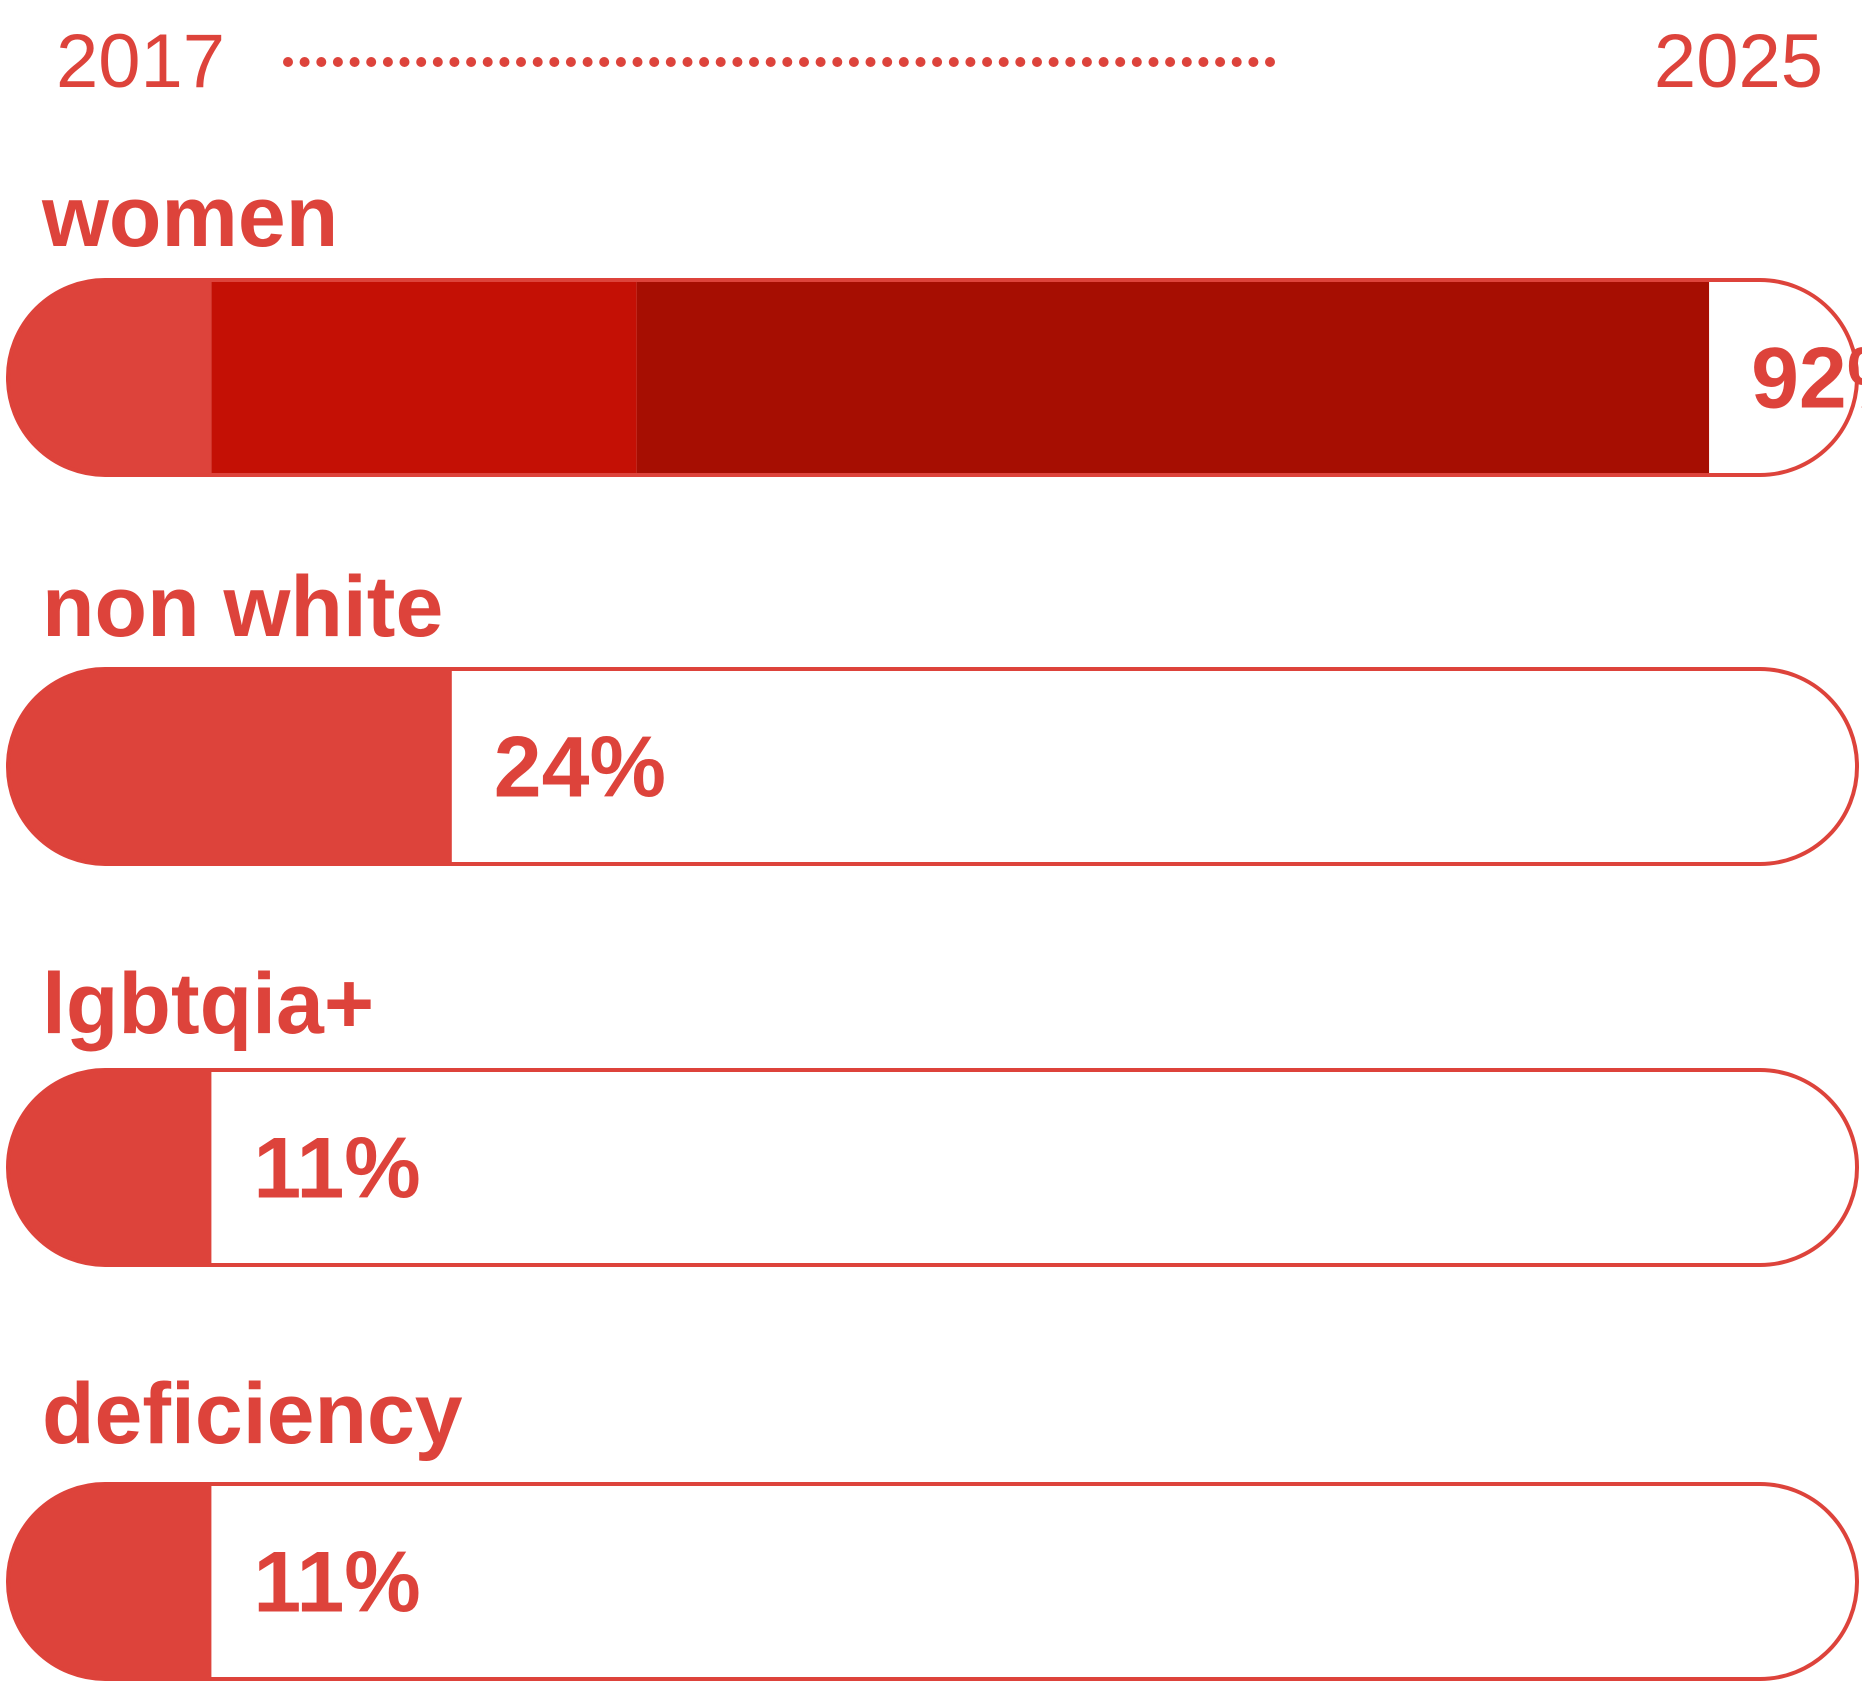 This screenshot has height=1708, width=1862. Describe the element at coordinates (252, 1414) in the screenshot. I see `category-label: deficiency` at that location.